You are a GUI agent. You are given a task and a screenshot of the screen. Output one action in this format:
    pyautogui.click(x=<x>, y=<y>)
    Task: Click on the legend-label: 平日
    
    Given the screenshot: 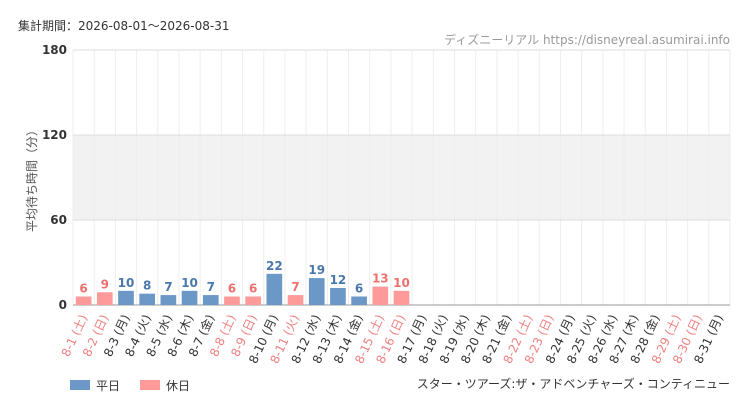 What is the action you would take?
    pyautogui.click(x=108, y=386)
    